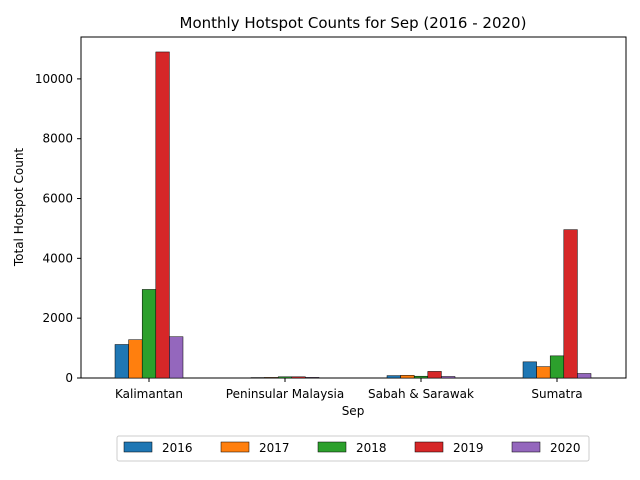 The image size is (640, 480). Describe the element at coordinates (371, 448) in the screenshot. I see `legend-label-2018: 2018` at that location.